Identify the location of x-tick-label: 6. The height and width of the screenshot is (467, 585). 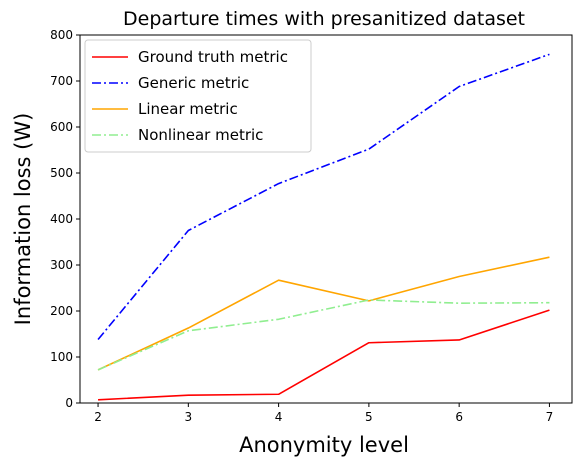
(459, 417).